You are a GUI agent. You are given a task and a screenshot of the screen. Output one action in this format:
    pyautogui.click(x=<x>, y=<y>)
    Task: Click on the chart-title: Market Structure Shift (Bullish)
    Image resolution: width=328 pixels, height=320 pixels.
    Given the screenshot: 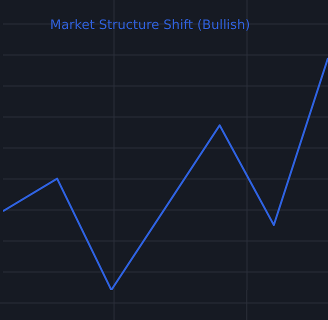 What is the action you would take?
    pyautogui.click(x=150, y=25)
    